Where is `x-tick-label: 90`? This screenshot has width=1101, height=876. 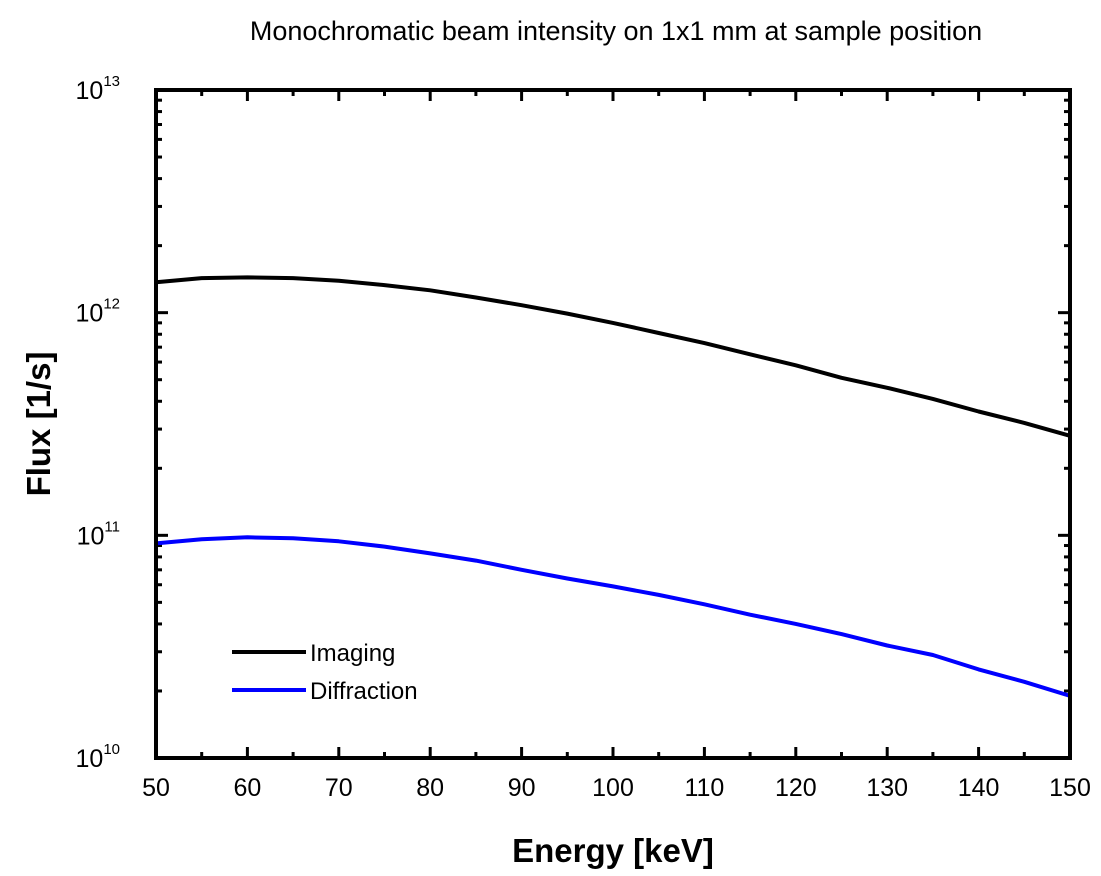 x-tick-label: 90 is located at coordinates (522, 788).